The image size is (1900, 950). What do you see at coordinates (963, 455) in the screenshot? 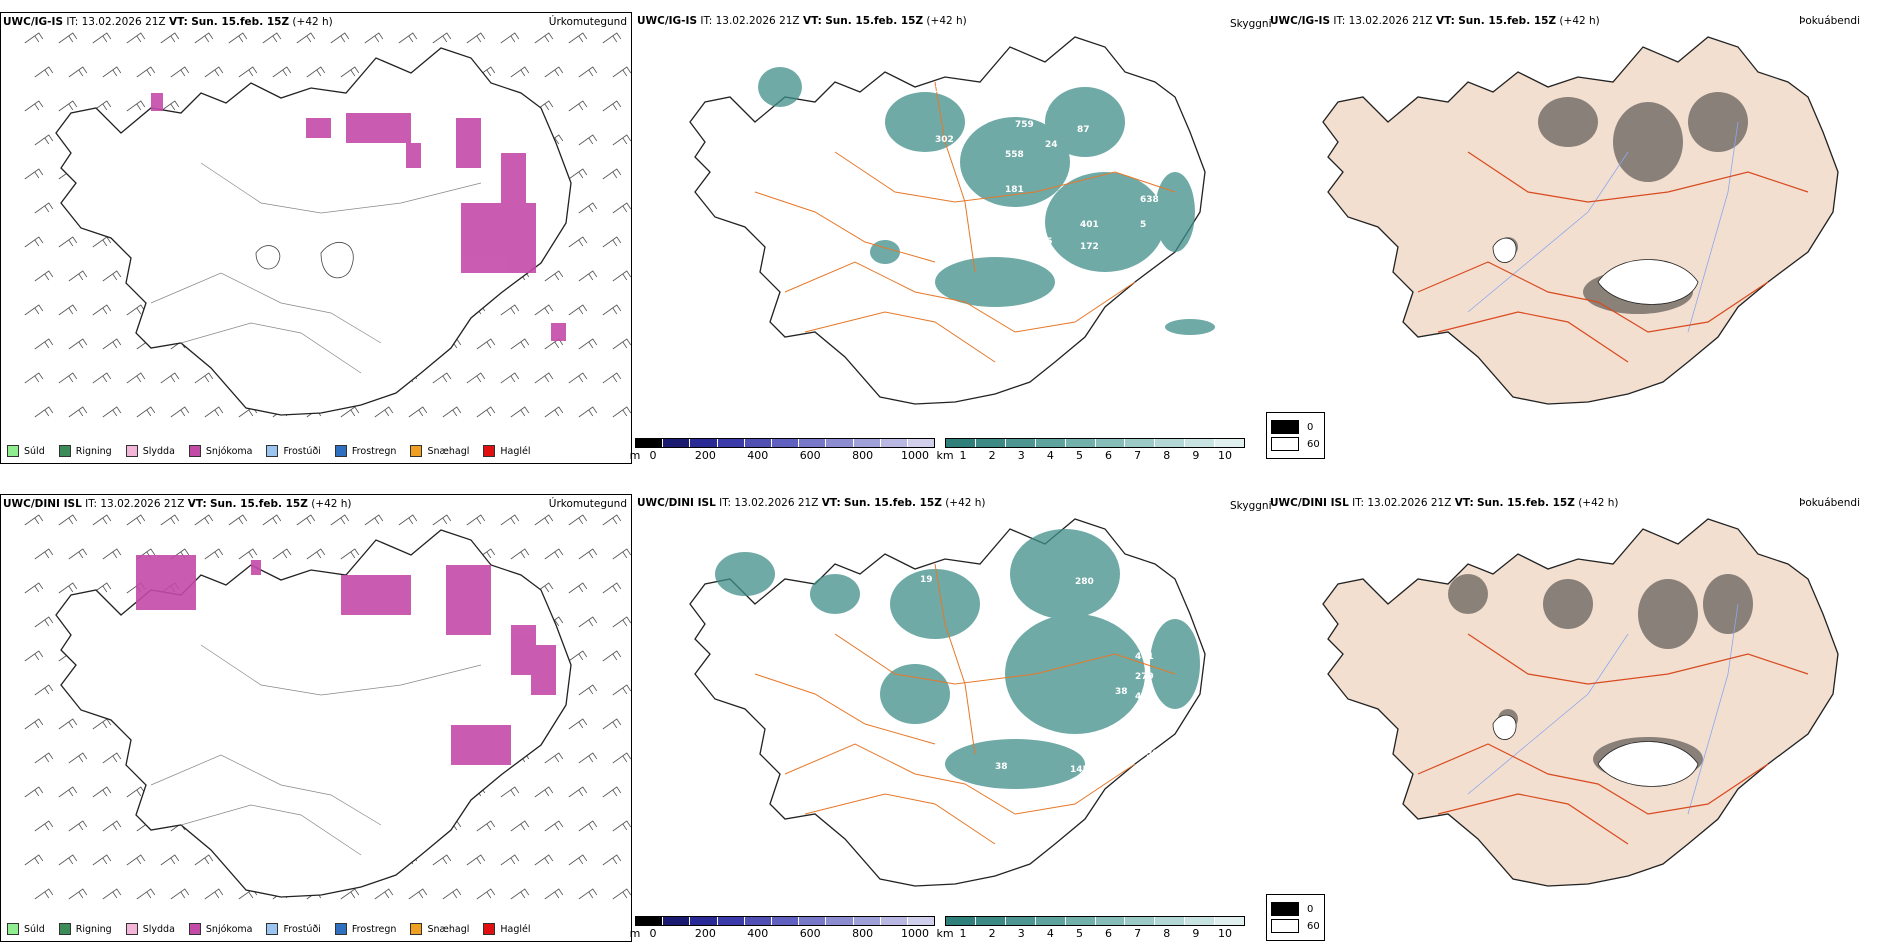
I see `colorbar-tick: 1` at bounding box center [963, 455].